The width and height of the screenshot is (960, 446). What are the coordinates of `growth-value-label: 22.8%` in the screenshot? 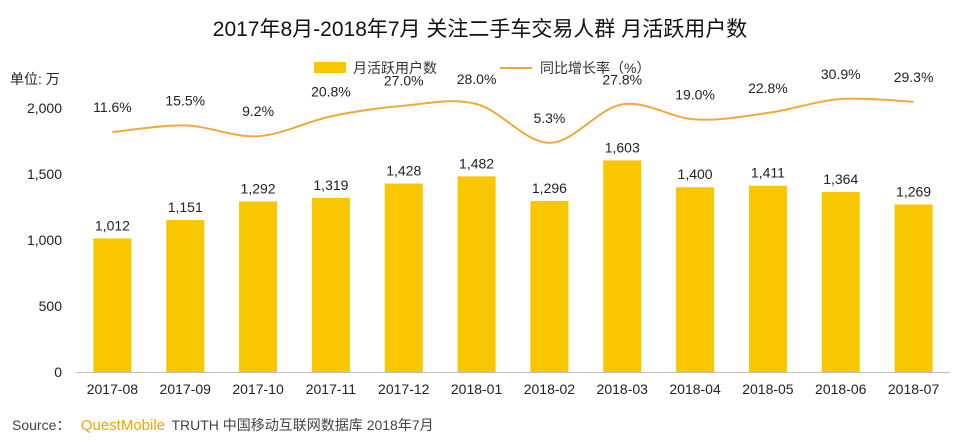 It's located at (768, 88).